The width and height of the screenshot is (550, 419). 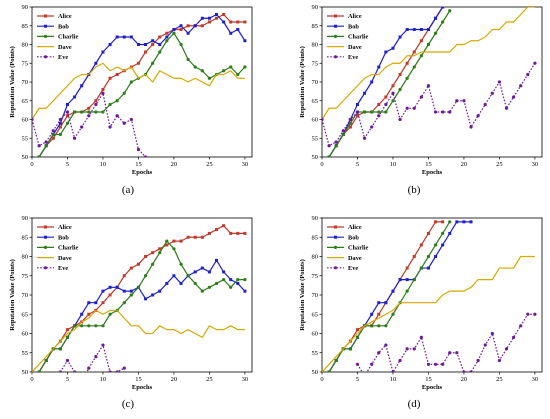 What do you see at coordinates (428, 63) in the screenshot?
I see `series-line-dave` at bounding box center [428, 63].